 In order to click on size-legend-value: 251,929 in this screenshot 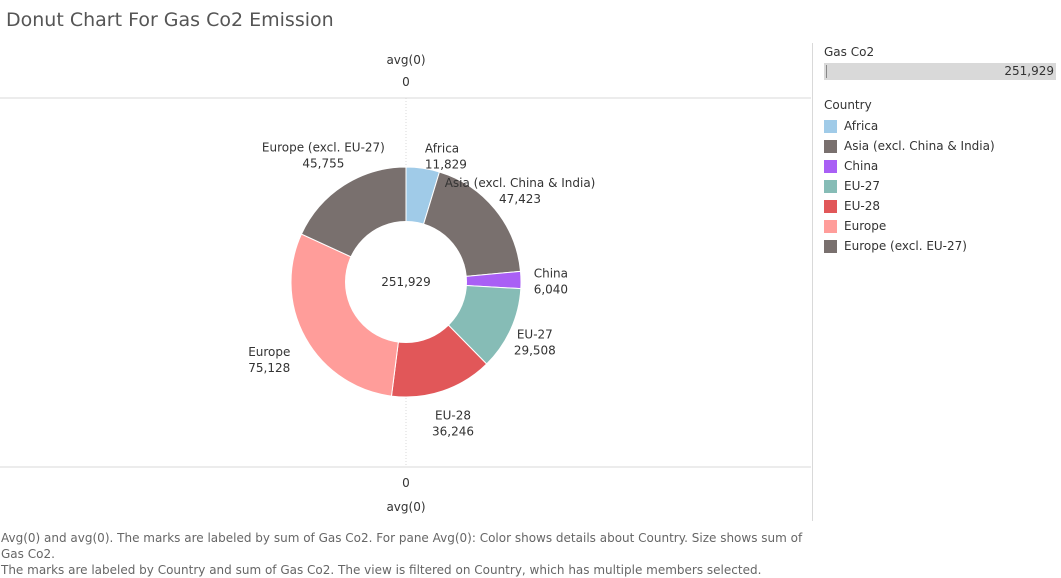, I will do `click(1029, 71)`.